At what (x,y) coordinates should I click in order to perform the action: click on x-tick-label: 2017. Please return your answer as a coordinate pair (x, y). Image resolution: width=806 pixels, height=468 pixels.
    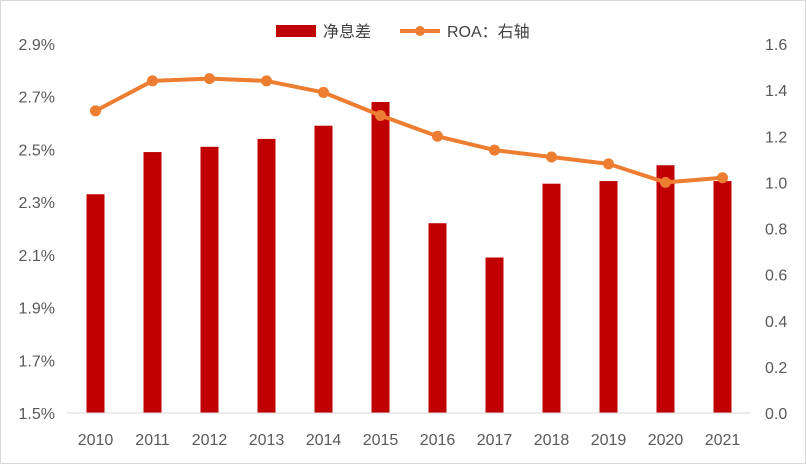
    Looking at the image, I should click on (495, 440).